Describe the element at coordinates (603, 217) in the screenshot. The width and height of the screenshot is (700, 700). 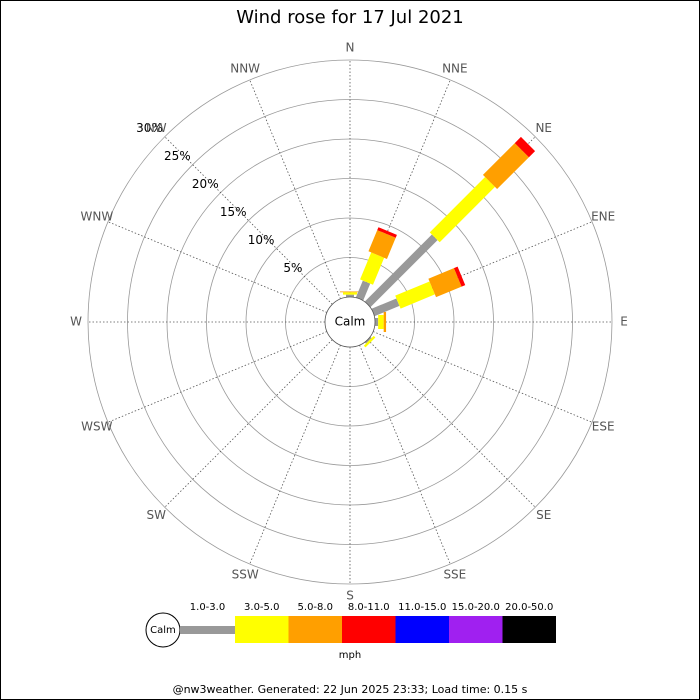
I see `direction-label: ENE` at that location.